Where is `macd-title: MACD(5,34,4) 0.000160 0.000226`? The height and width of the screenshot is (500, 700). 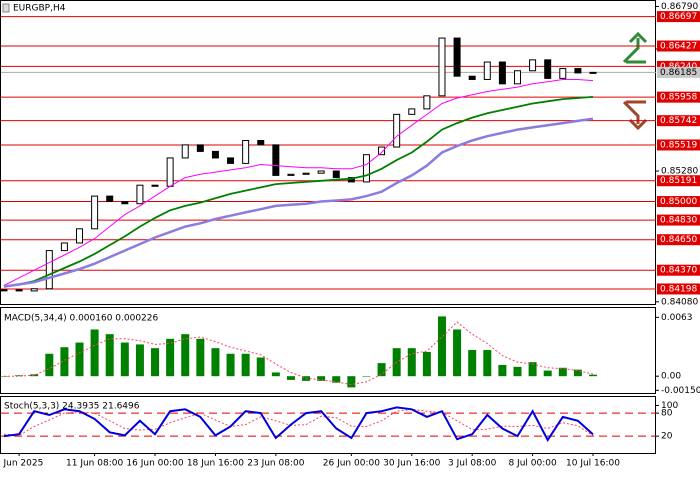 macd-title: MACD(5,34,4) 0.000160 0.000226 is located at coordinates (81, 319).